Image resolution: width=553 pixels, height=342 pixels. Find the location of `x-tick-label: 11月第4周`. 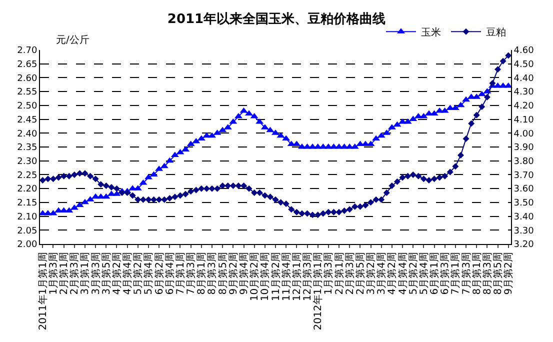

x-tick-label: 11月第4周 is located at coordinates (286, 277).